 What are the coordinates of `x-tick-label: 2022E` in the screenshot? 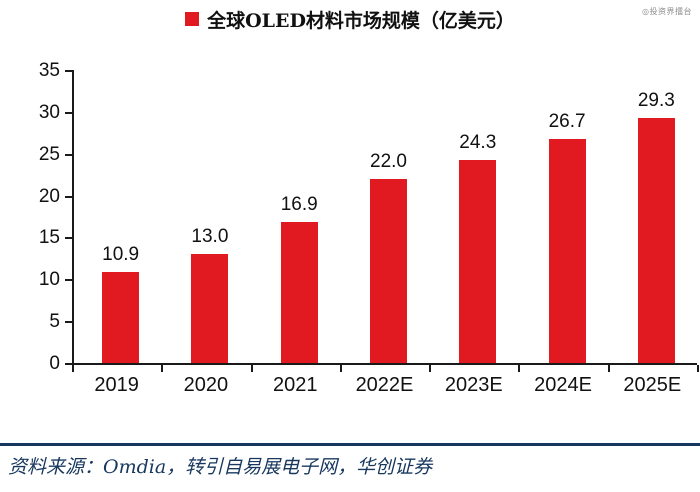 It's located at (384, 385).